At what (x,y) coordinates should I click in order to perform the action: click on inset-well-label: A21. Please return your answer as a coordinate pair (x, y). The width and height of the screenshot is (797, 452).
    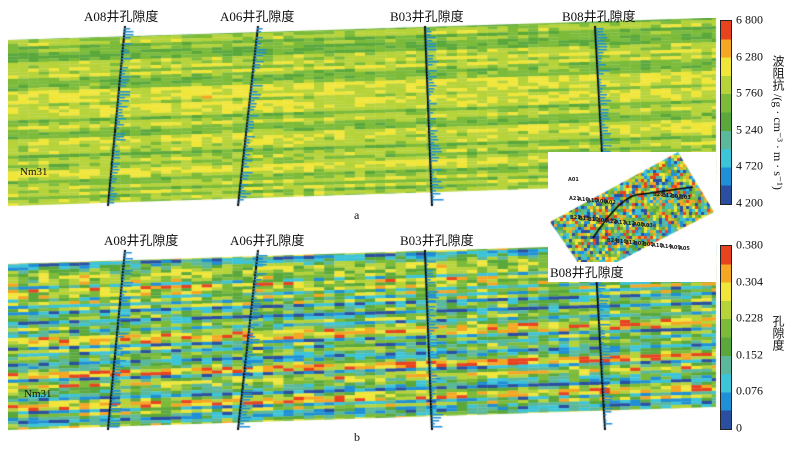
    Looking at the image, I should click on (574, 199).